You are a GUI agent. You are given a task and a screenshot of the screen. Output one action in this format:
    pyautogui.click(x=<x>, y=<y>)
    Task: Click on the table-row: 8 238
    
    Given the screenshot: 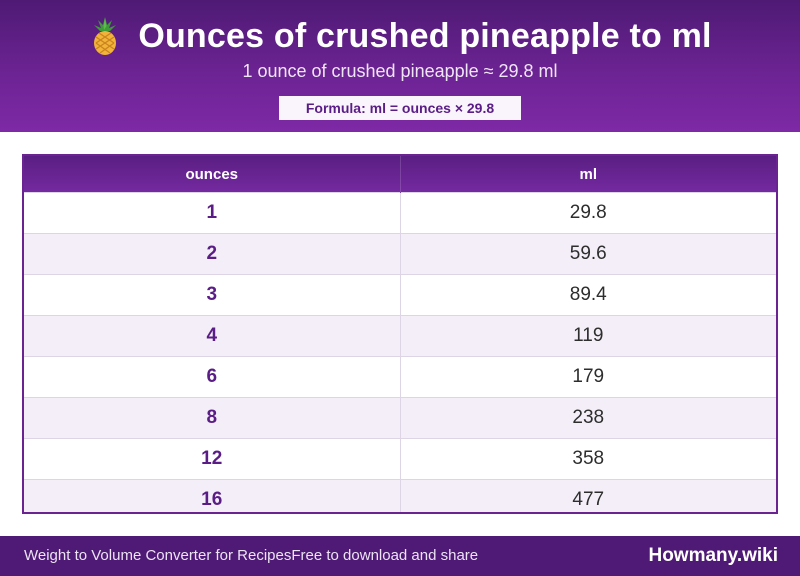 What is the action you would take?
    pyautogui.click(x=400, y=418)
    